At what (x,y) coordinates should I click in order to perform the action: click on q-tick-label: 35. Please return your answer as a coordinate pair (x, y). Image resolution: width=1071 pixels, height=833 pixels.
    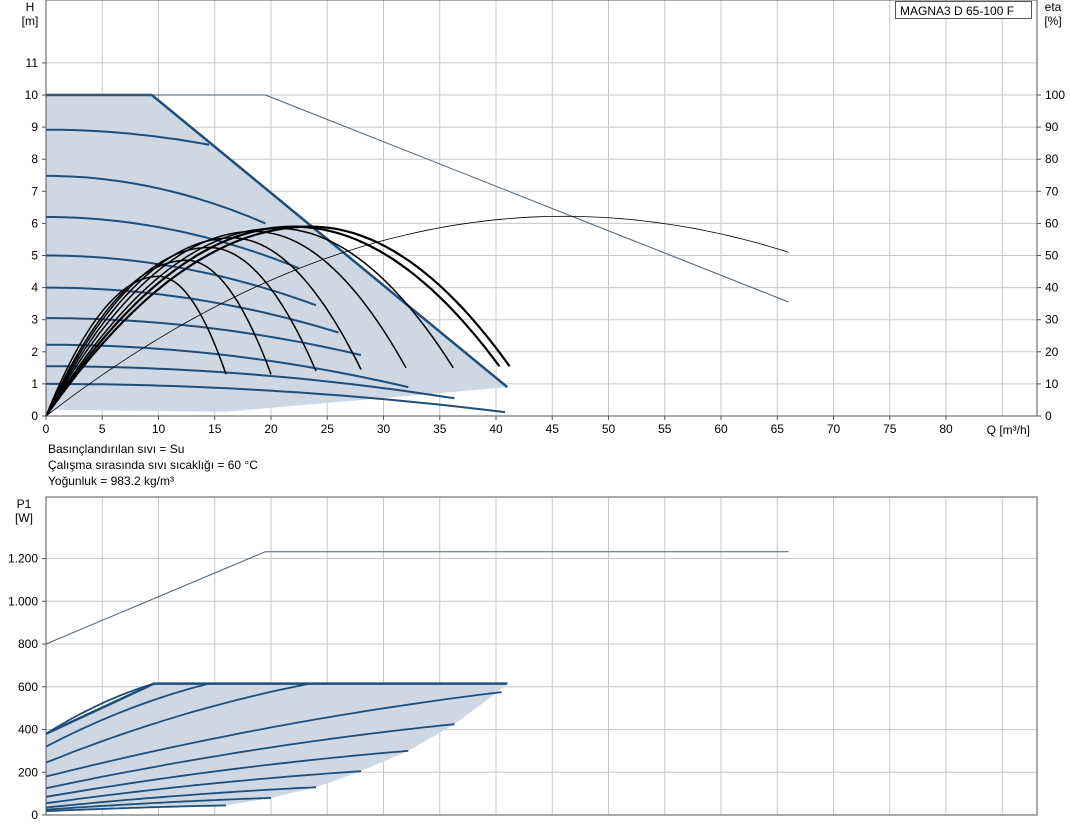
    Looking at the image, I should click on (440, 429).